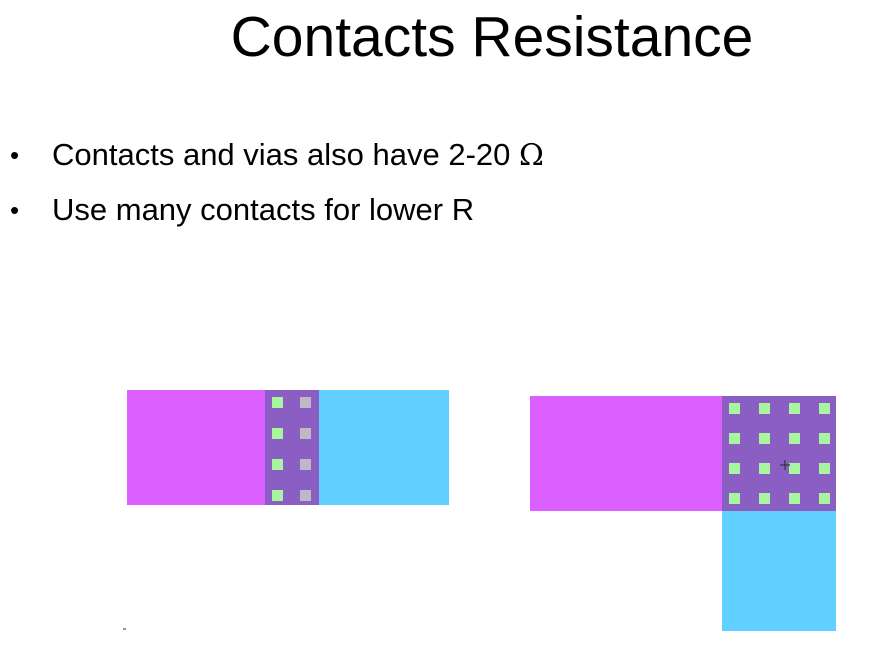 The height and width of the screenshot is (662, 880). I want to click on right-contact-layout, so click(683, 513).